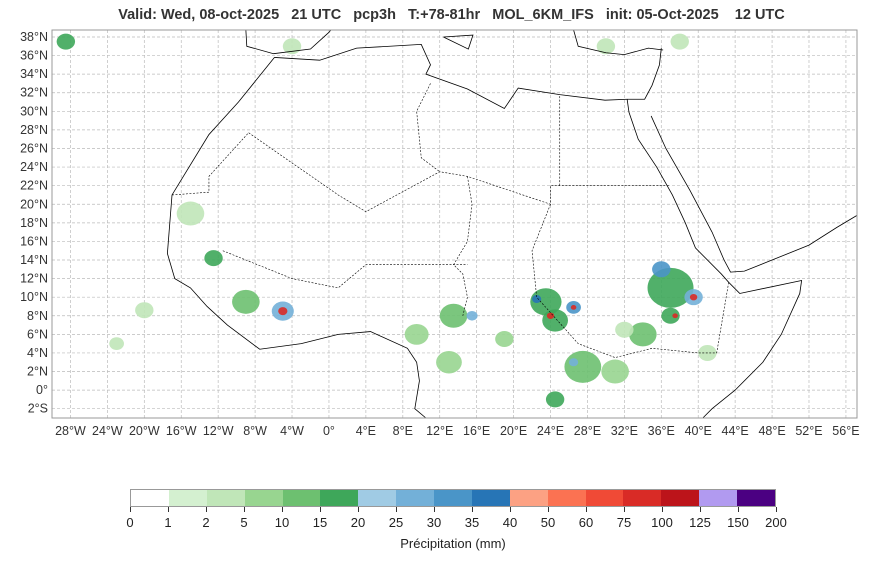 This screenshot has height=563, width=873. What do you see at coordinates (453, 498) in the screenshot?
I see `colorbar` at bounding box center [453, 498].